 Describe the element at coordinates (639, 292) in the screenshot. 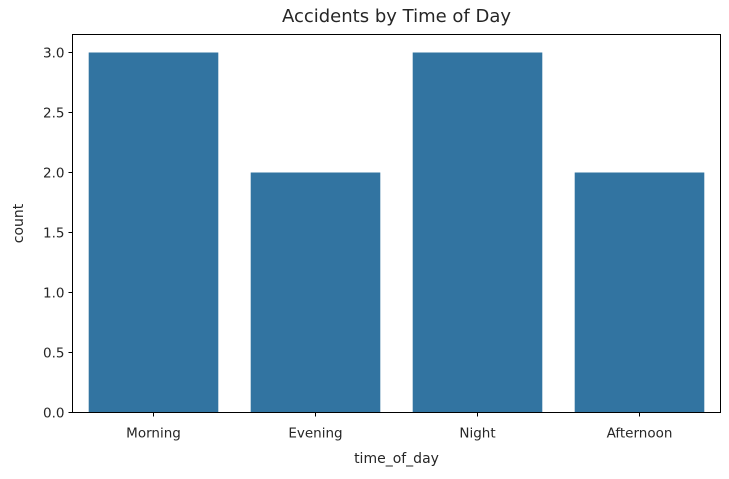

I see `bar-afternoon` at that location.